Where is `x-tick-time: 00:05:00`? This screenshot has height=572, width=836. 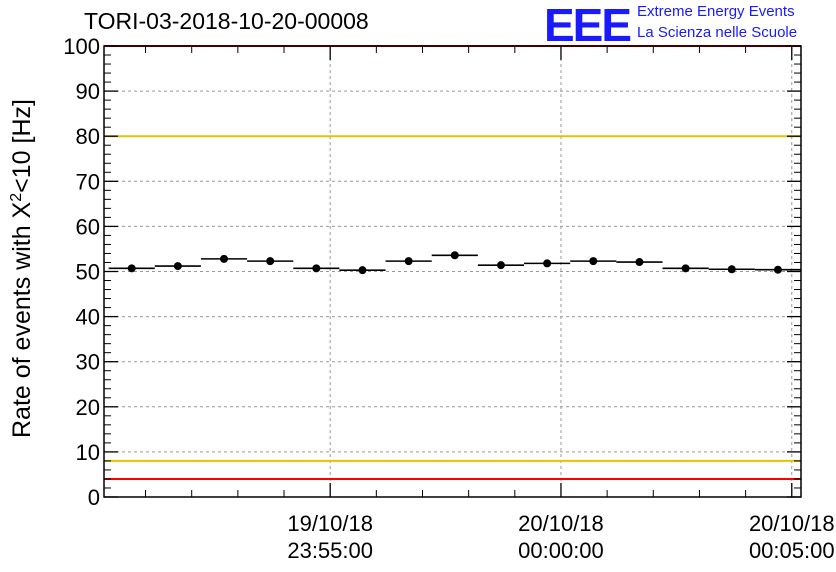
x-tick-time: 00:05:00 is located at coordinates (792, 550).